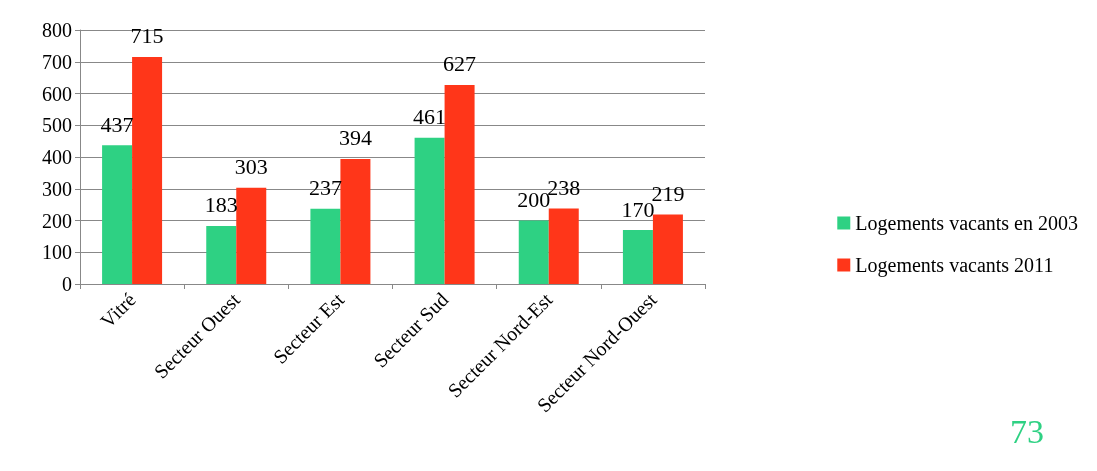 Image resolution: width=1097 pixels, height=471 pixels. Describe the element at coordinates (1027, 431) in the screenshot. I see `text: 73` at that location.